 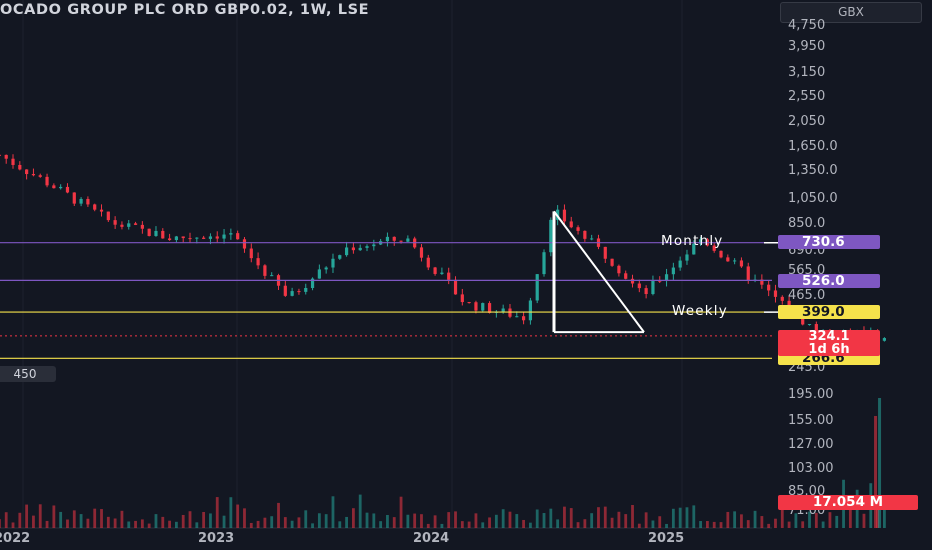 I want to click on currency-selector: GBX, so click(x=851, y=12).